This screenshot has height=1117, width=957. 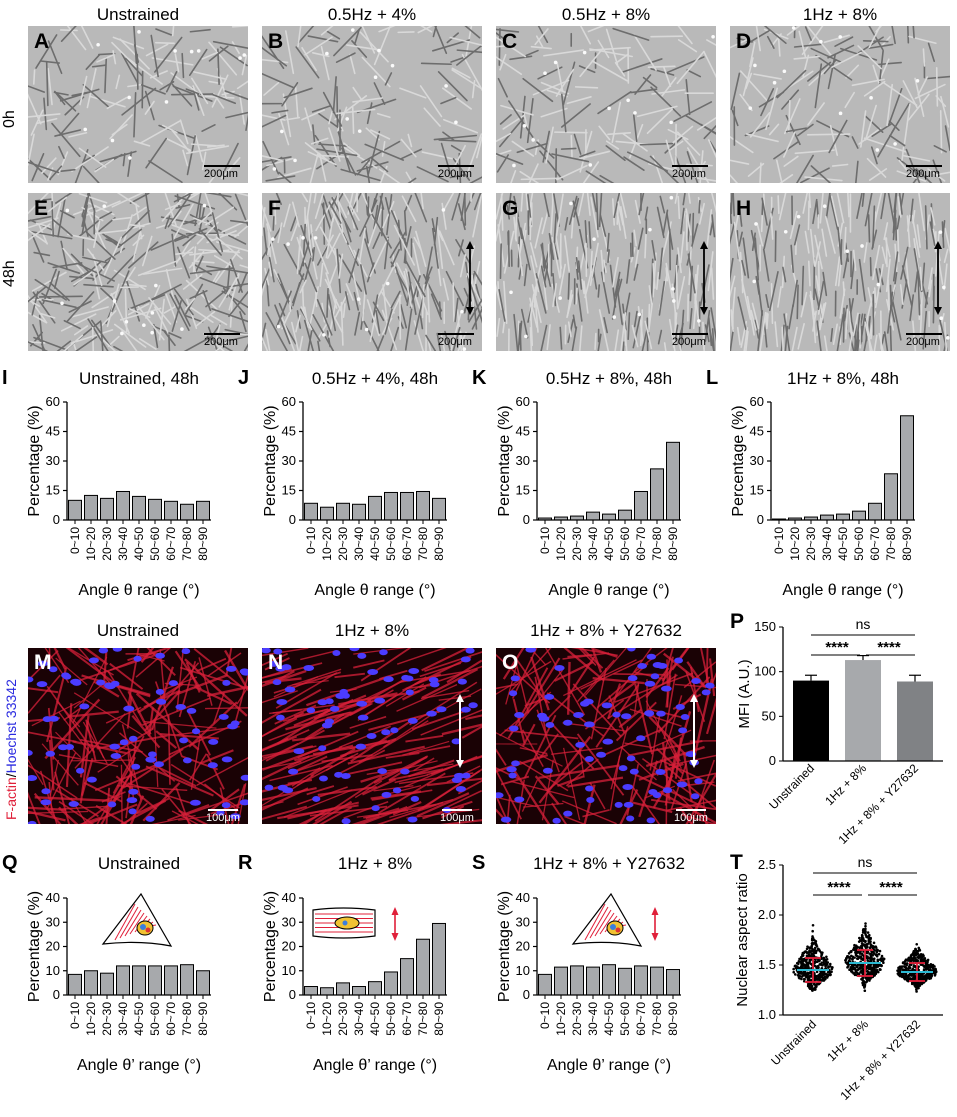 What do you see at coordinates (757, 490) in the screenshot?
I see `y-tick-label: 15` at bounding box center [757, 490].